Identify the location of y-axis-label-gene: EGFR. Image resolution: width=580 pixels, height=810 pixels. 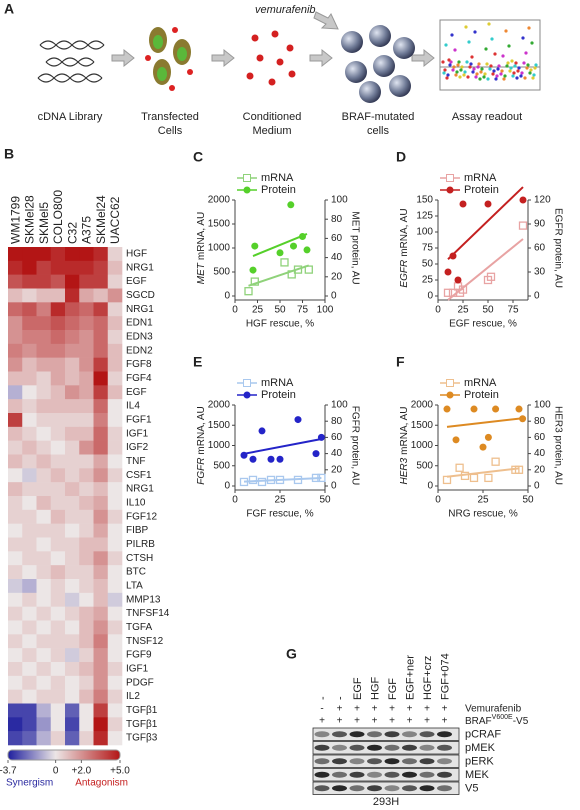
(404, 274).